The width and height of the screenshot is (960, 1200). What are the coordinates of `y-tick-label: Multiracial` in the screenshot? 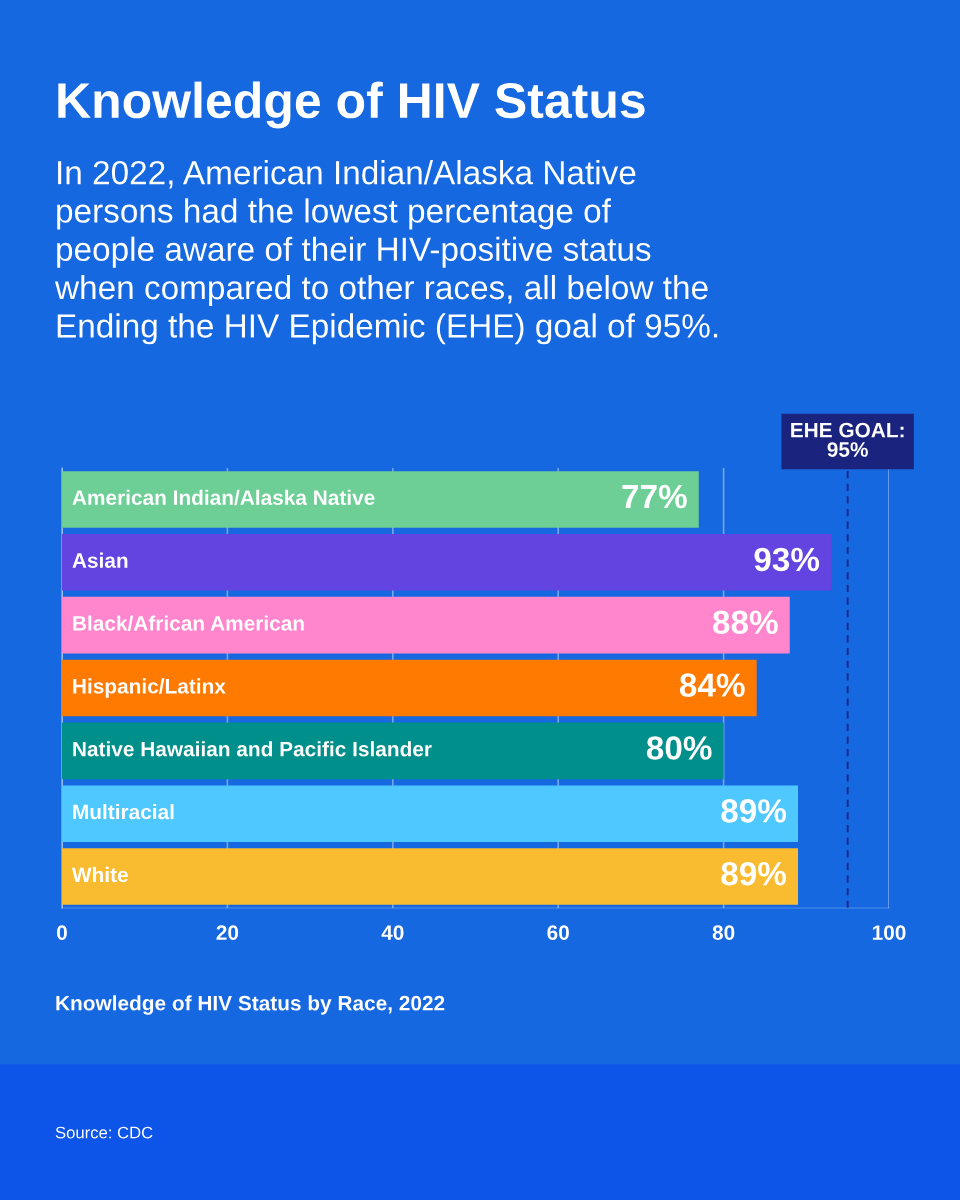 It's located at (123, 812).